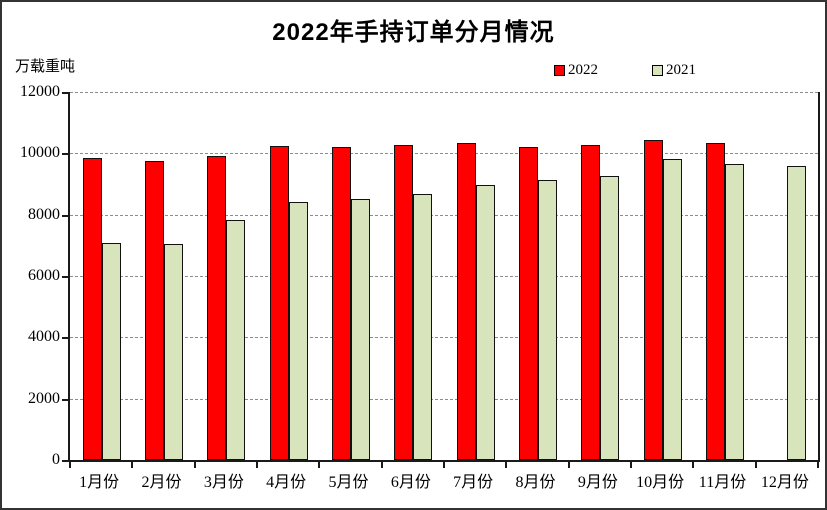  I want to click on x-tick-label-3月份: 3月份, so click(223, 482).